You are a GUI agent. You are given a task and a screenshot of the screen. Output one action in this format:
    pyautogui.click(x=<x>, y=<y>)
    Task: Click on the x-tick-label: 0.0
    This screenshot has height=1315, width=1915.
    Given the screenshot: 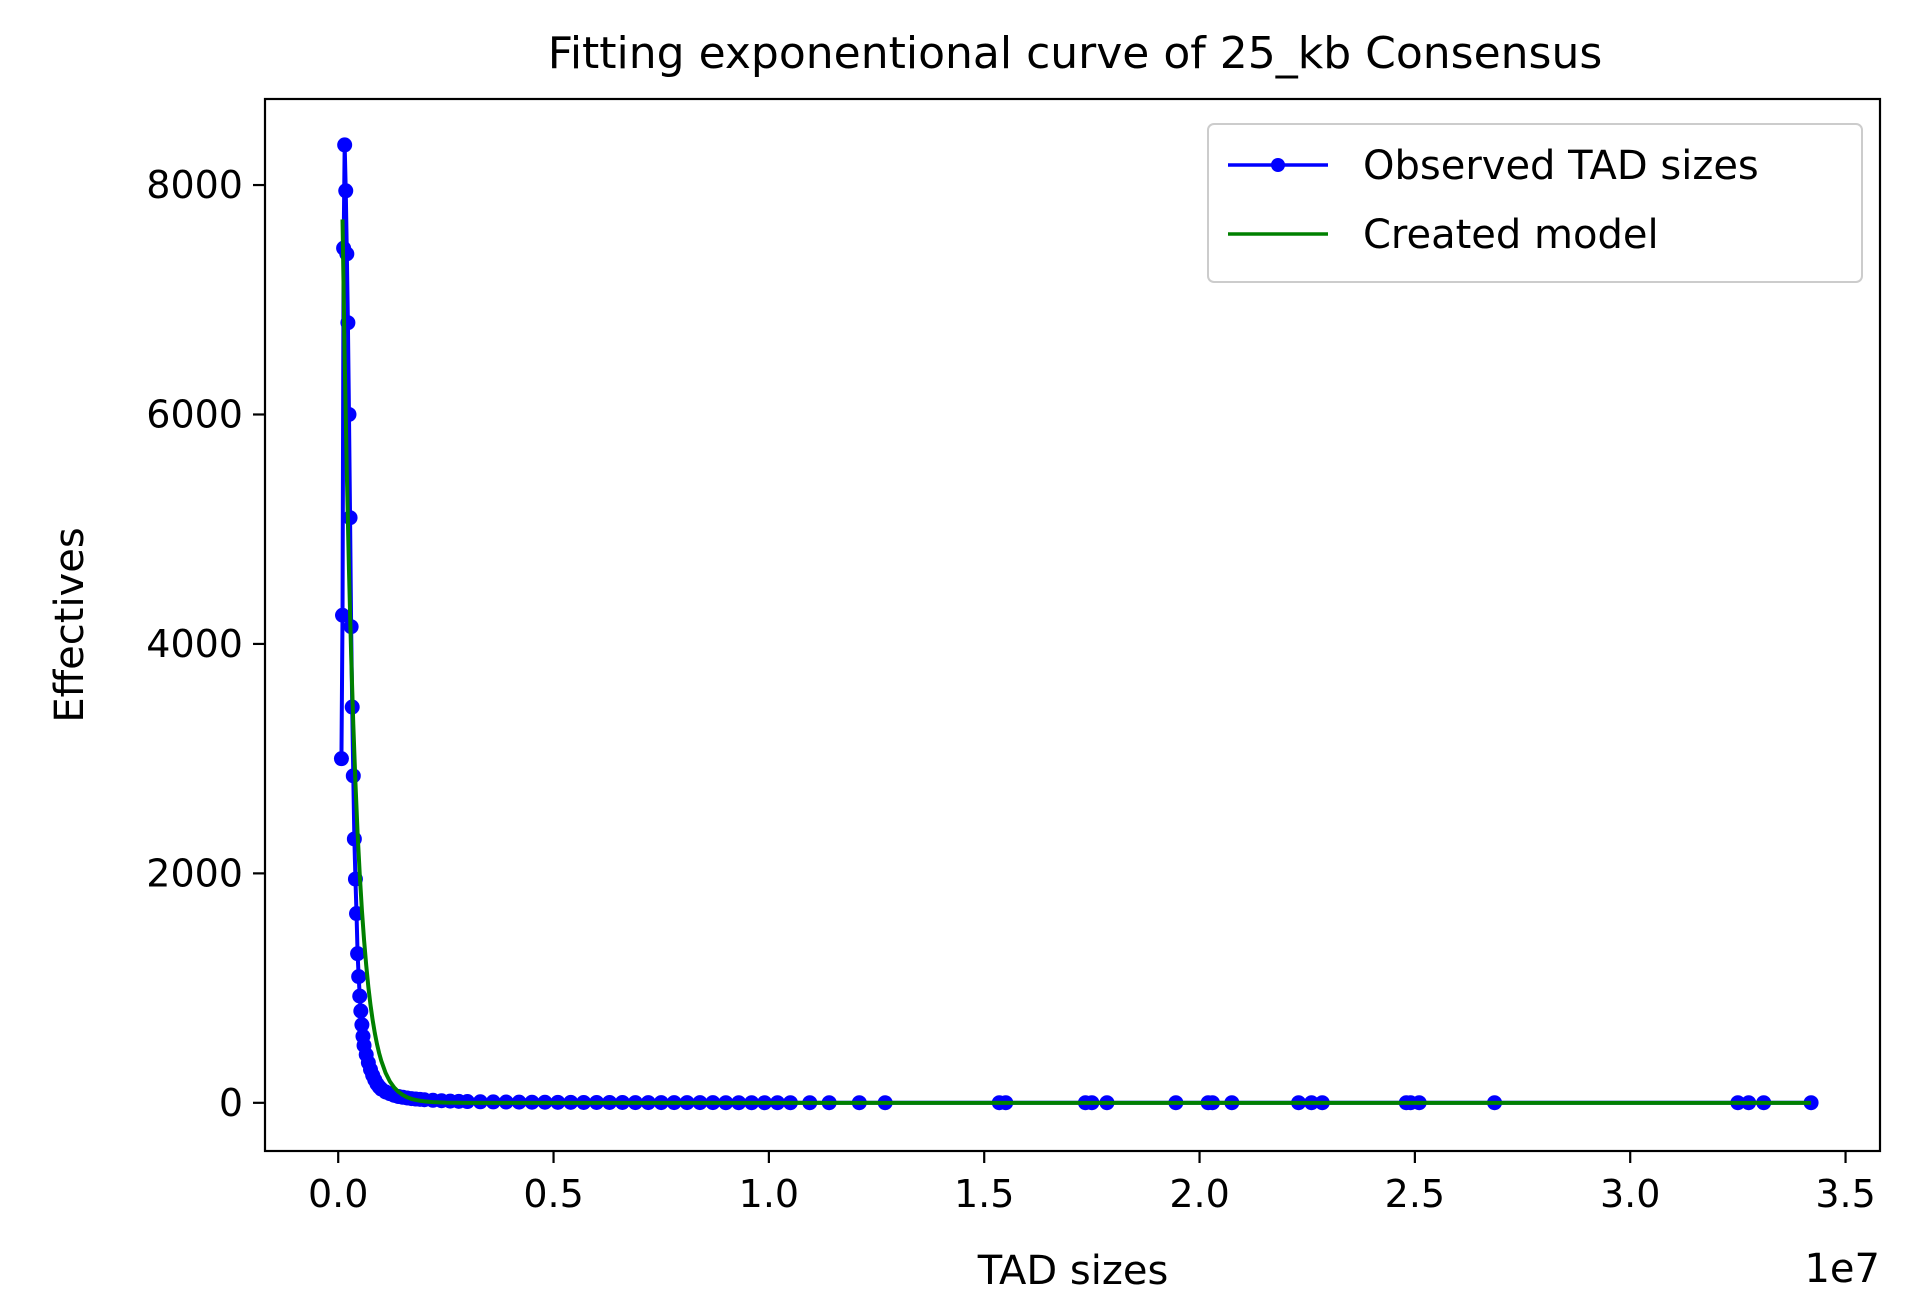 What is the action you would take?
    pyautogui.click(x=338, y=1194)
    